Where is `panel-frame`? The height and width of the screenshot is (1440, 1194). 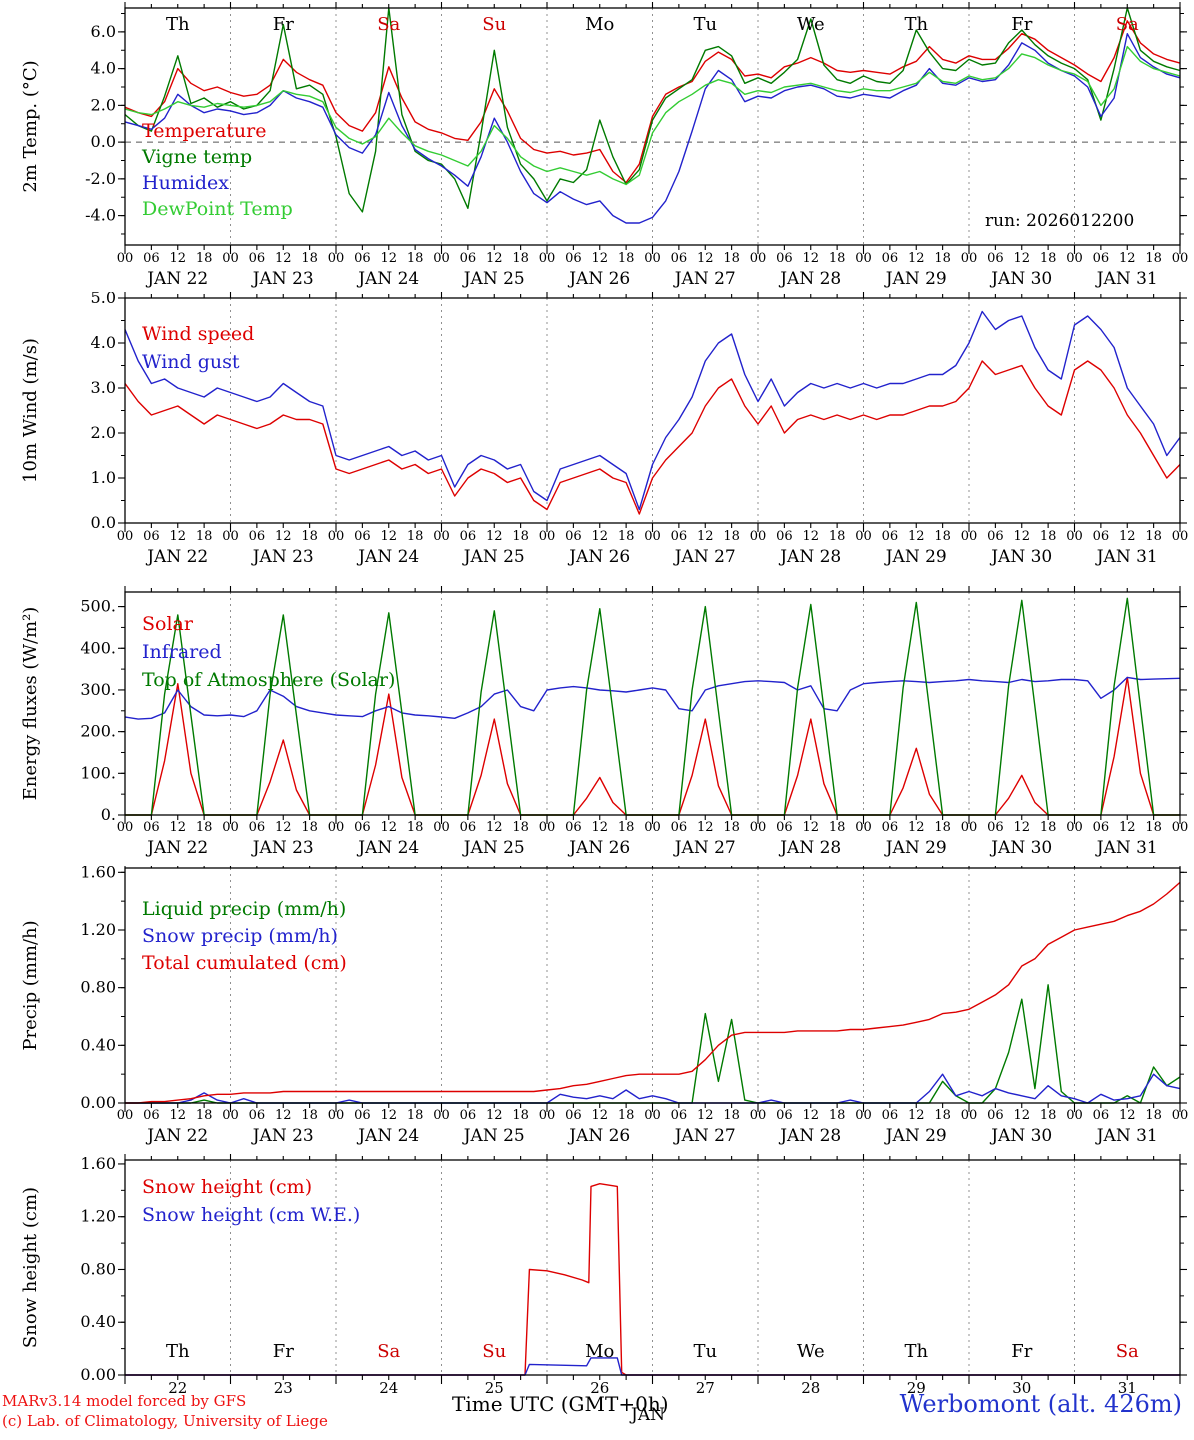 panel-frame is located at coordinates (652, 703).